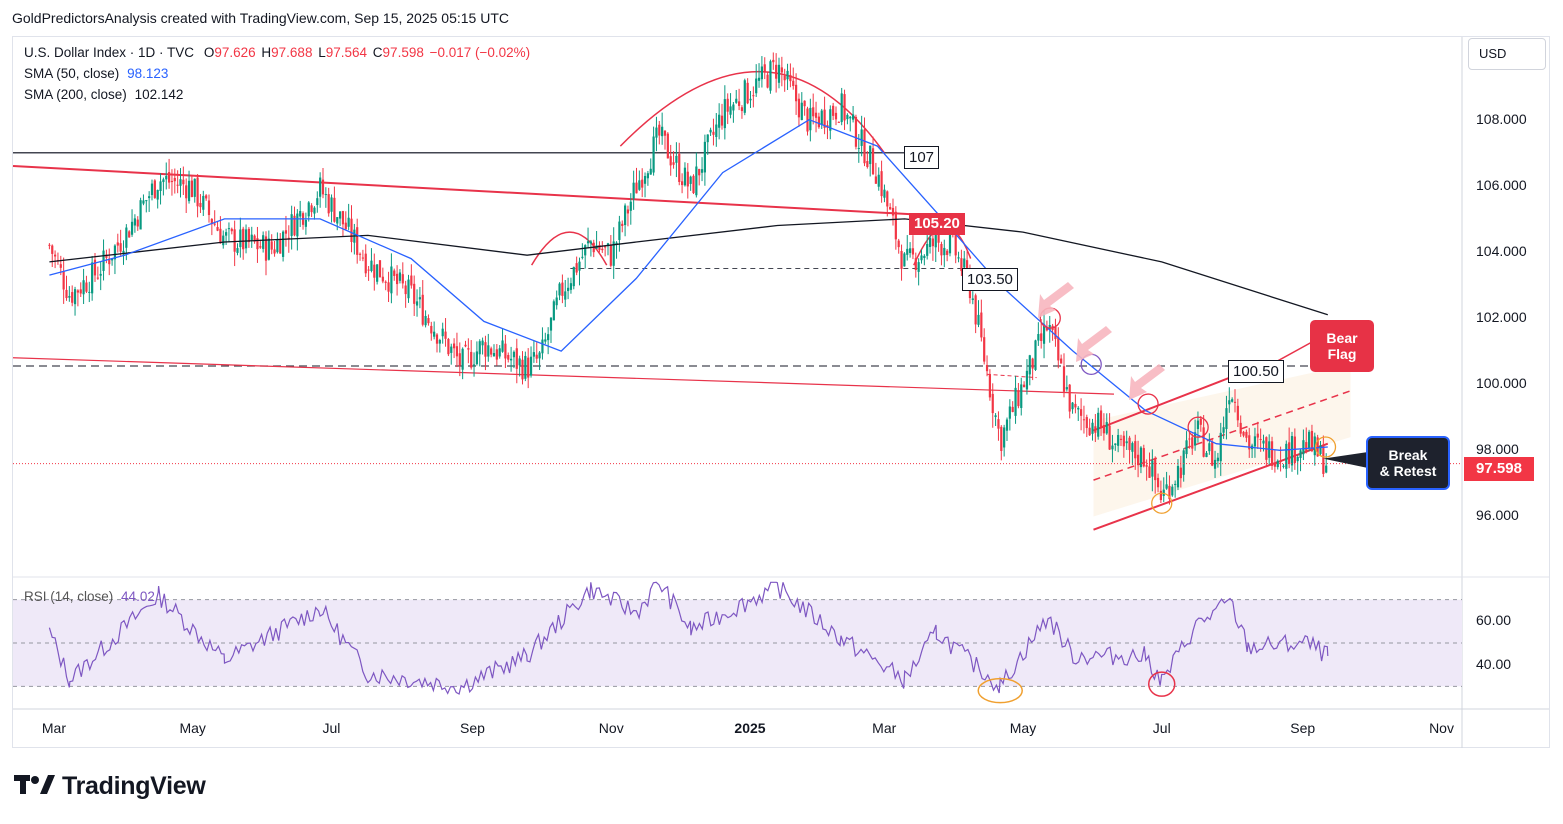 The height and width of the screenshot is (824, 1563). I want to click on price-axis-tick: 106.000, so click(1501, 184).